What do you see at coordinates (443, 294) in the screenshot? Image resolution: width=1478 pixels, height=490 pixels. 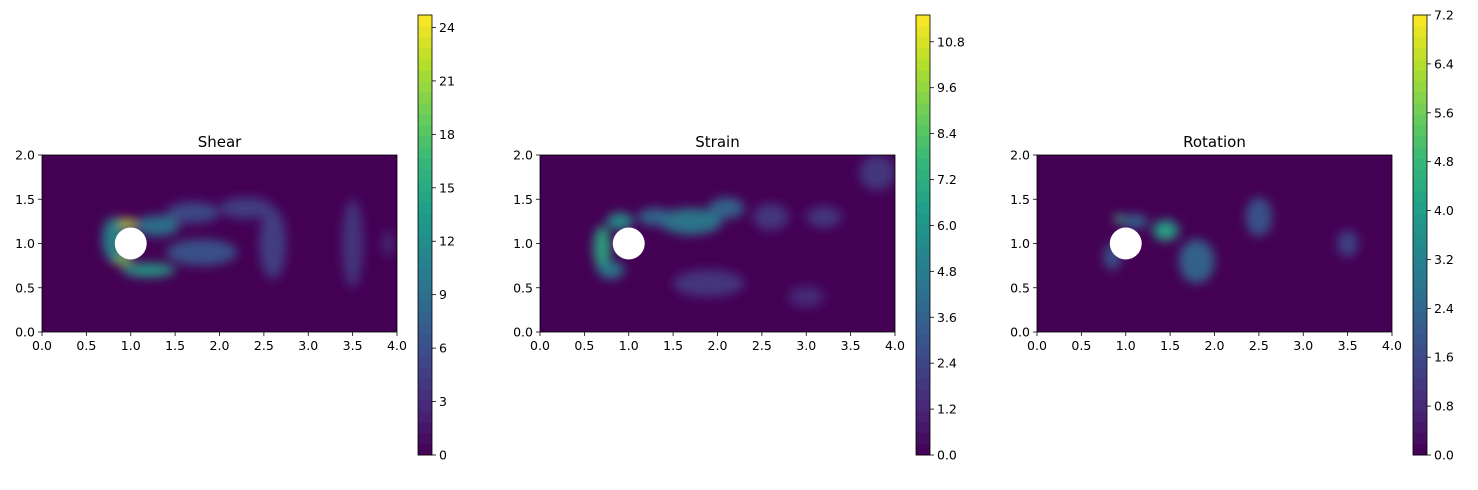 I see `colorbar-tick-label: 9` at bounding box center [443, 294].